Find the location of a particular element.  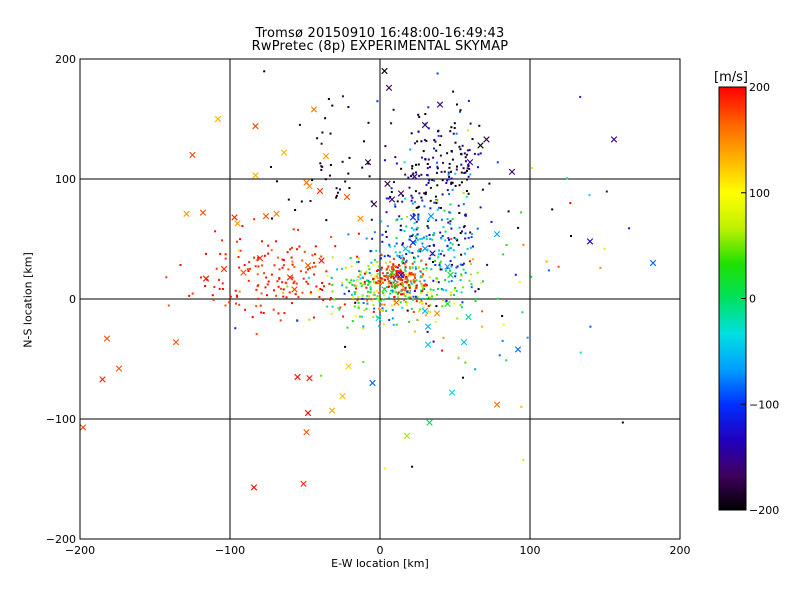

x-tick-label: 100 is located at coordinates (530, 550).